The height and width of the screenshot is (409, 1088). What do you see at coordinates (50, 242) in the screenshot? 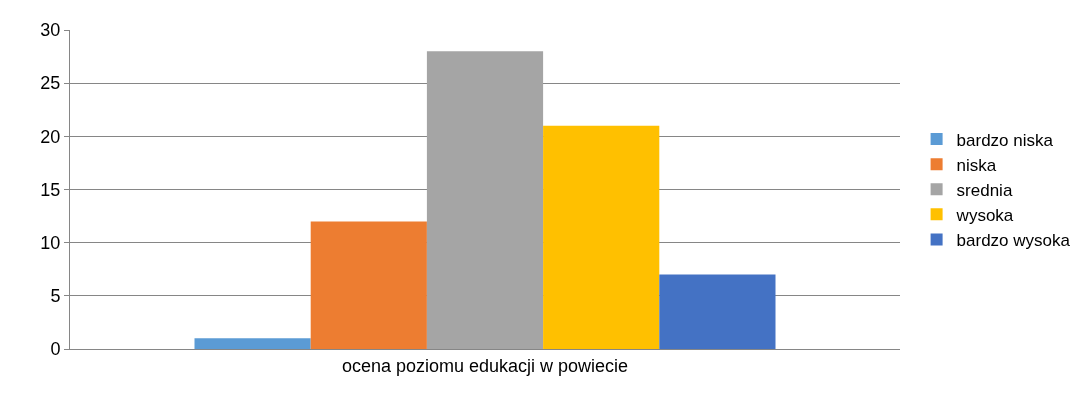
I see `y-tick-label: 10` at bounding box center [50, 242].